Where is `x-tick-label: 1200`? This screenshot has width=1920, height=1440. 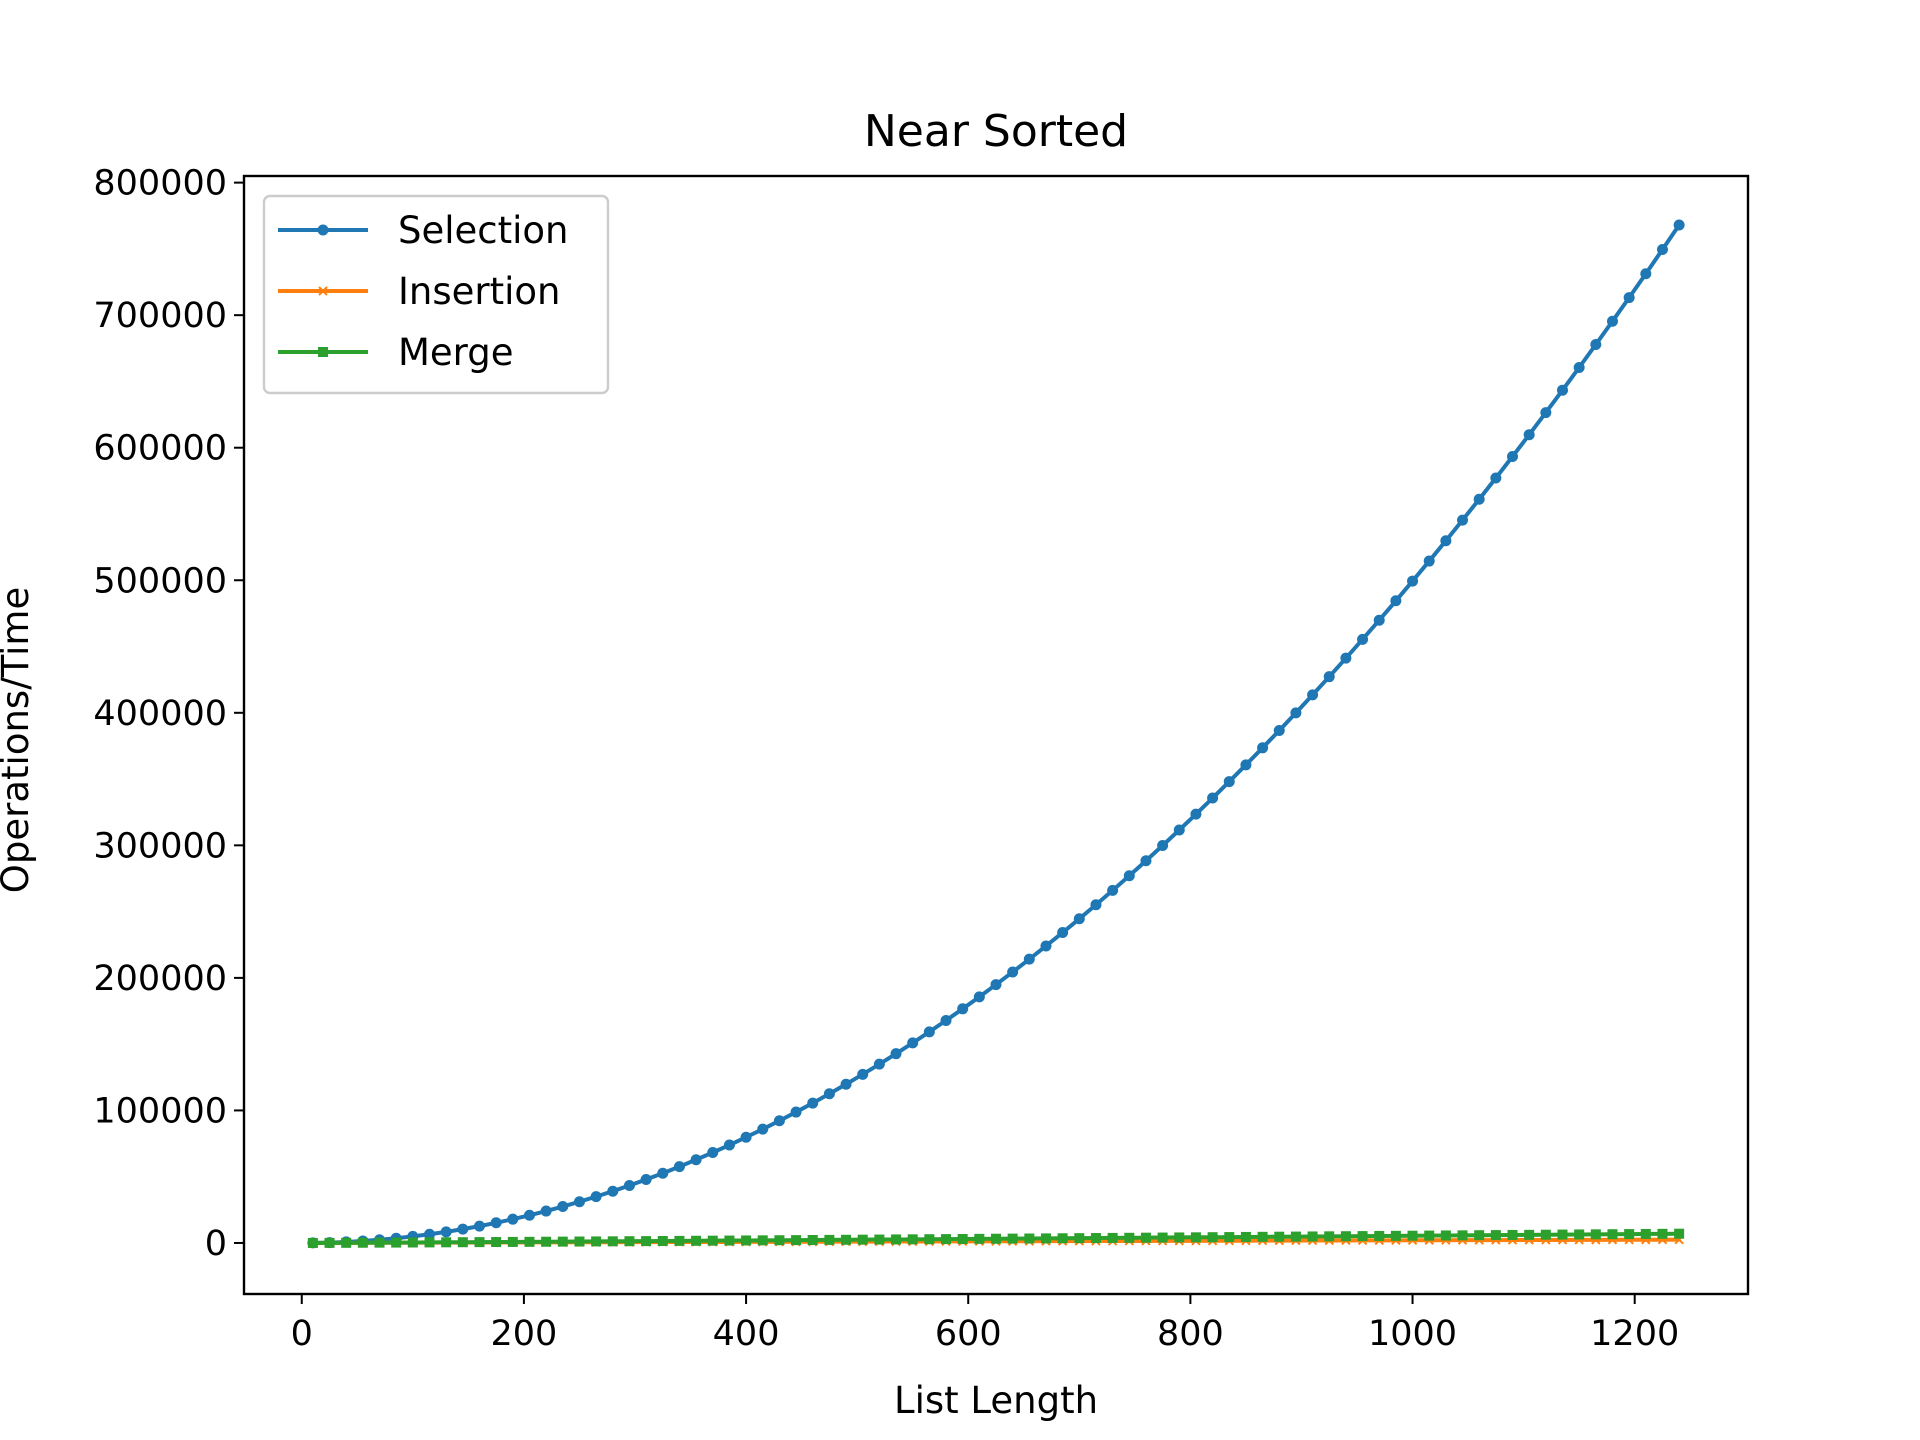 x-tick-label: 1200 is located at coordinates (1634, 1334).